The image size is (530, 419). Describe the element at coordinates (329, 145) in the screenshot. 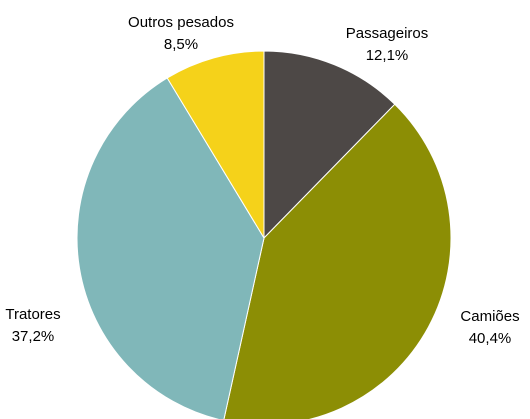

I see `pie-slice-passageiros` at that location.